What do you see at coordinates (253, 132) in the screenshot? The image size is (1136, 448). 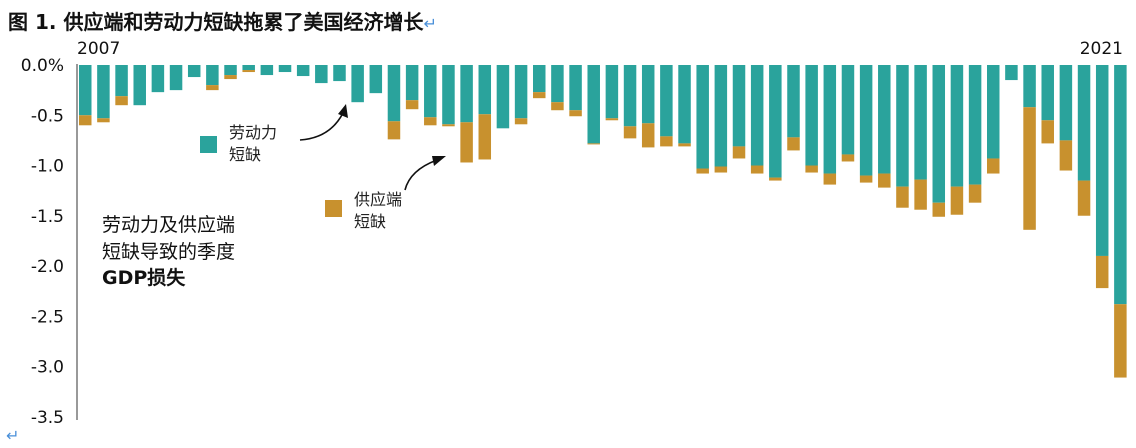 I see `labor-label-line1: 劳动力` at bounding box center [253, 132].